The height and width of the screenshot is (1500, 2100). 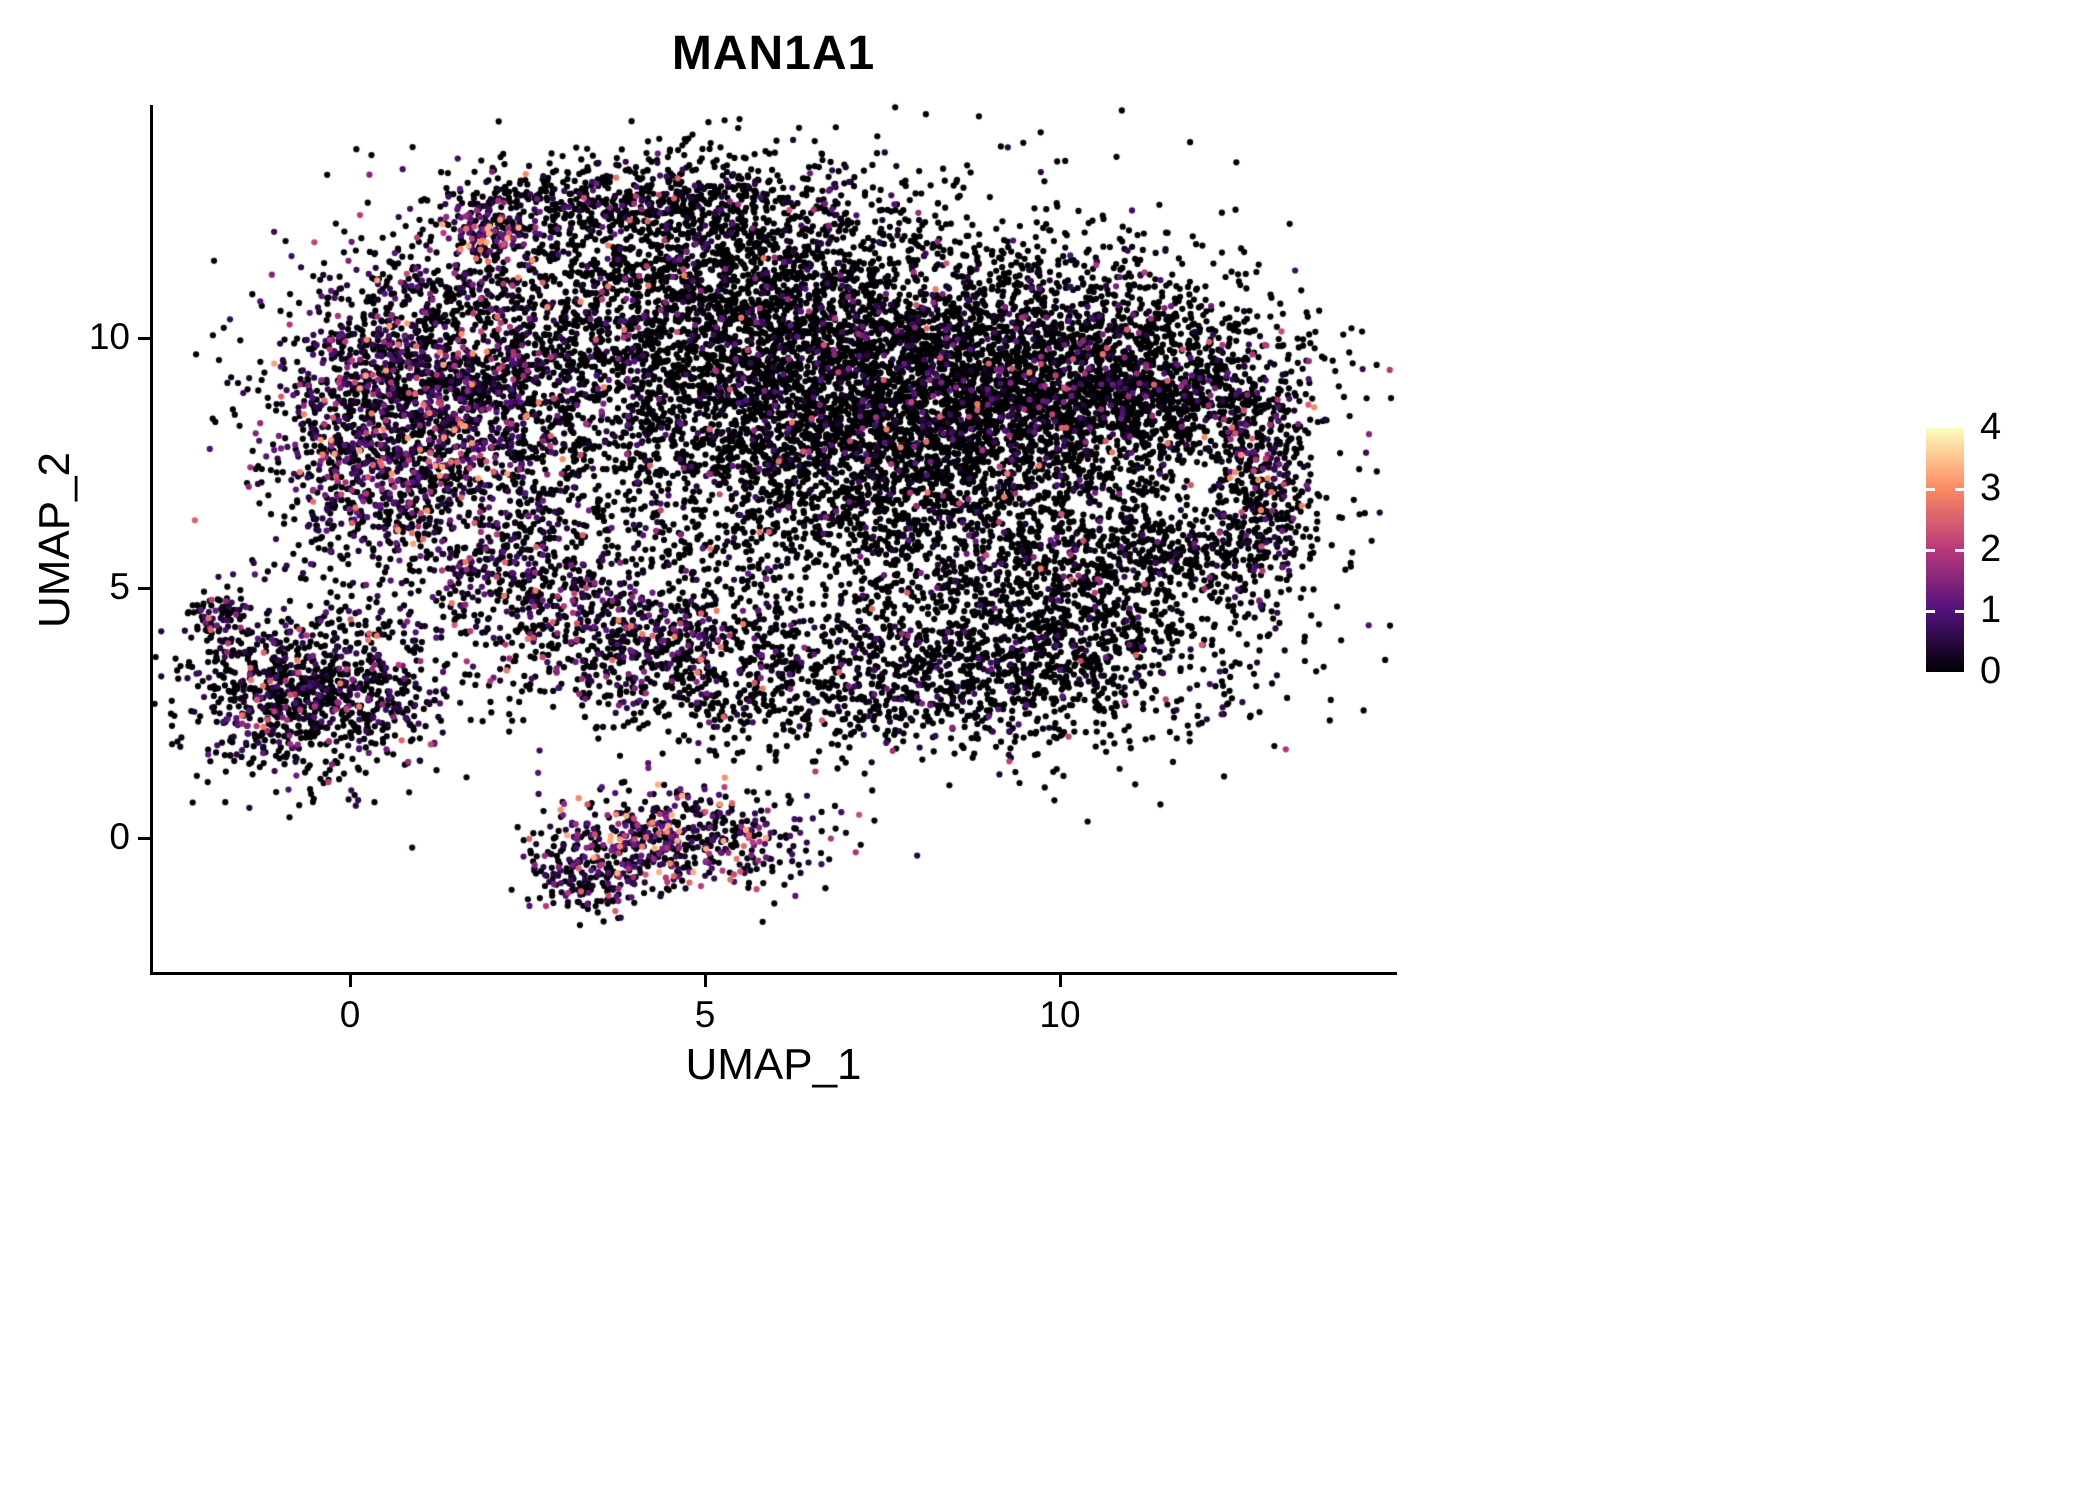 I want to click on colorbar-label-1: 1, so click(x=1991, y=610).